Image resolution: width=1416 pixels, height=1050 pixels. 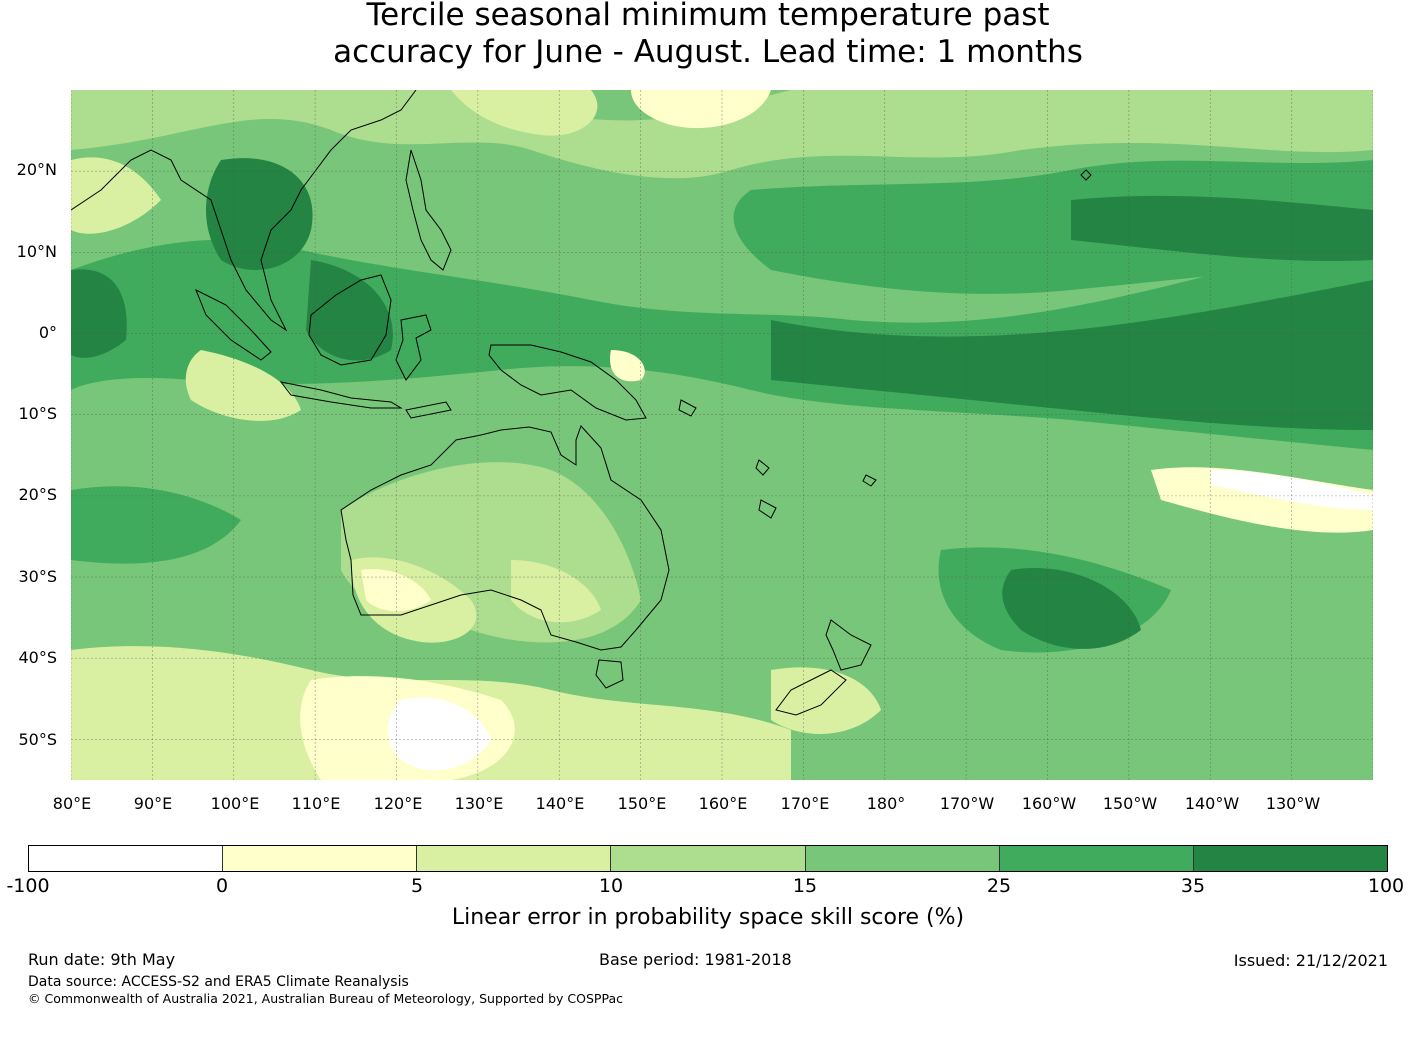 I want to click on longitude-label: 110°E, so click(x=316, y=803).